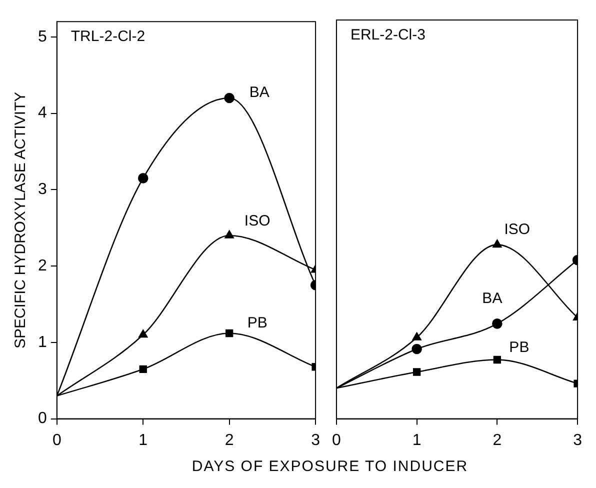  What do you see at coordinates (42, 342) in the screenshot?
I see `y-tick-label: 1` at bounding box center [42, 342].